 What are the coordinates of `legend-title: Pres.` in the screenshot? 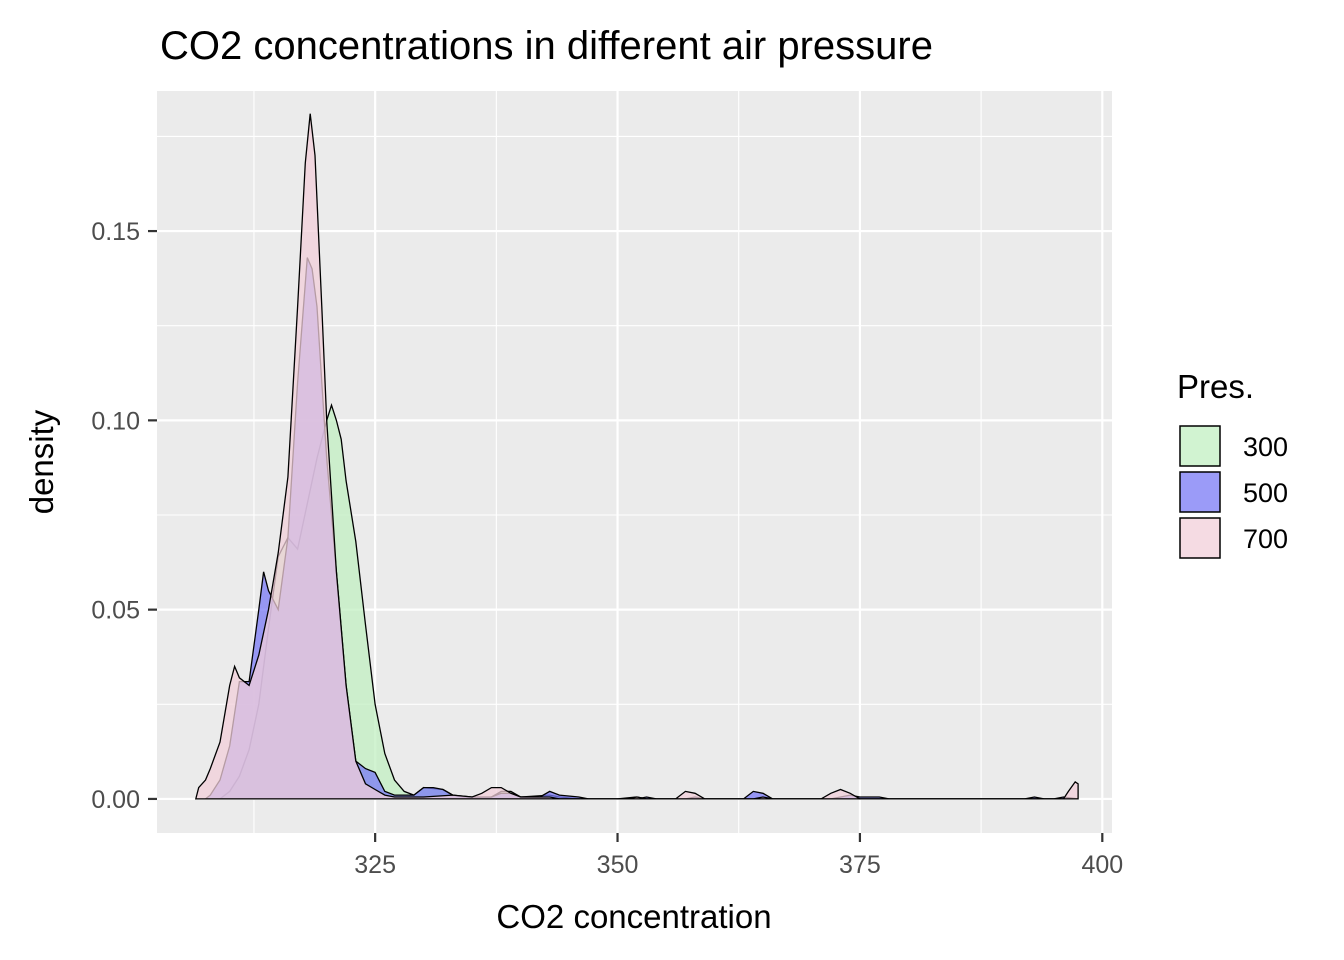 It's located at (1215, 386).